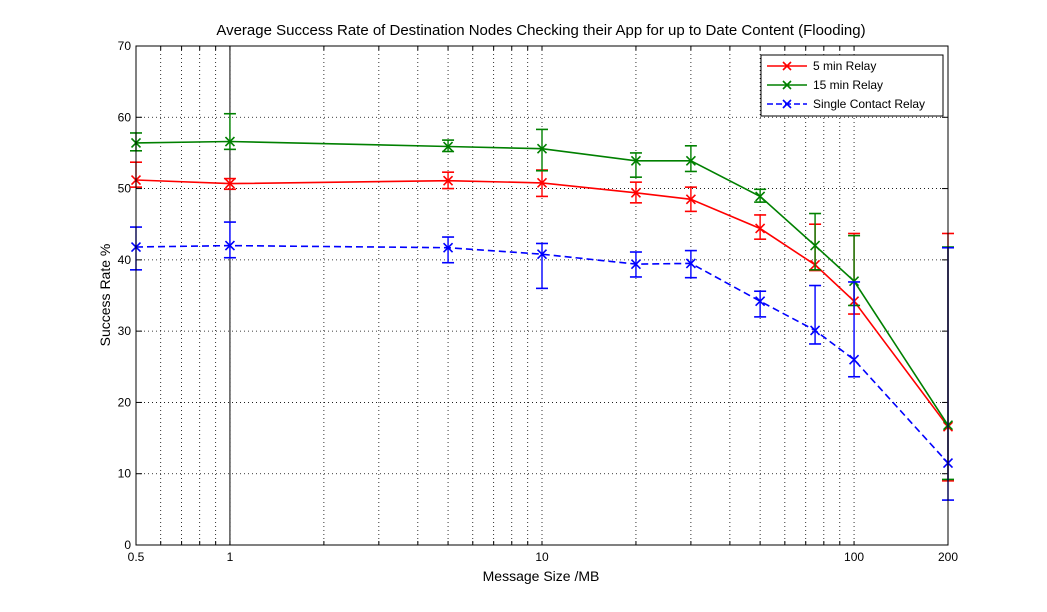 This screenshot has width=1047, height=612. What do you see at coordinates (136, 557) in the screenshot?
I see `x-tick-label: 0.5` at bounding box center [136, 557].